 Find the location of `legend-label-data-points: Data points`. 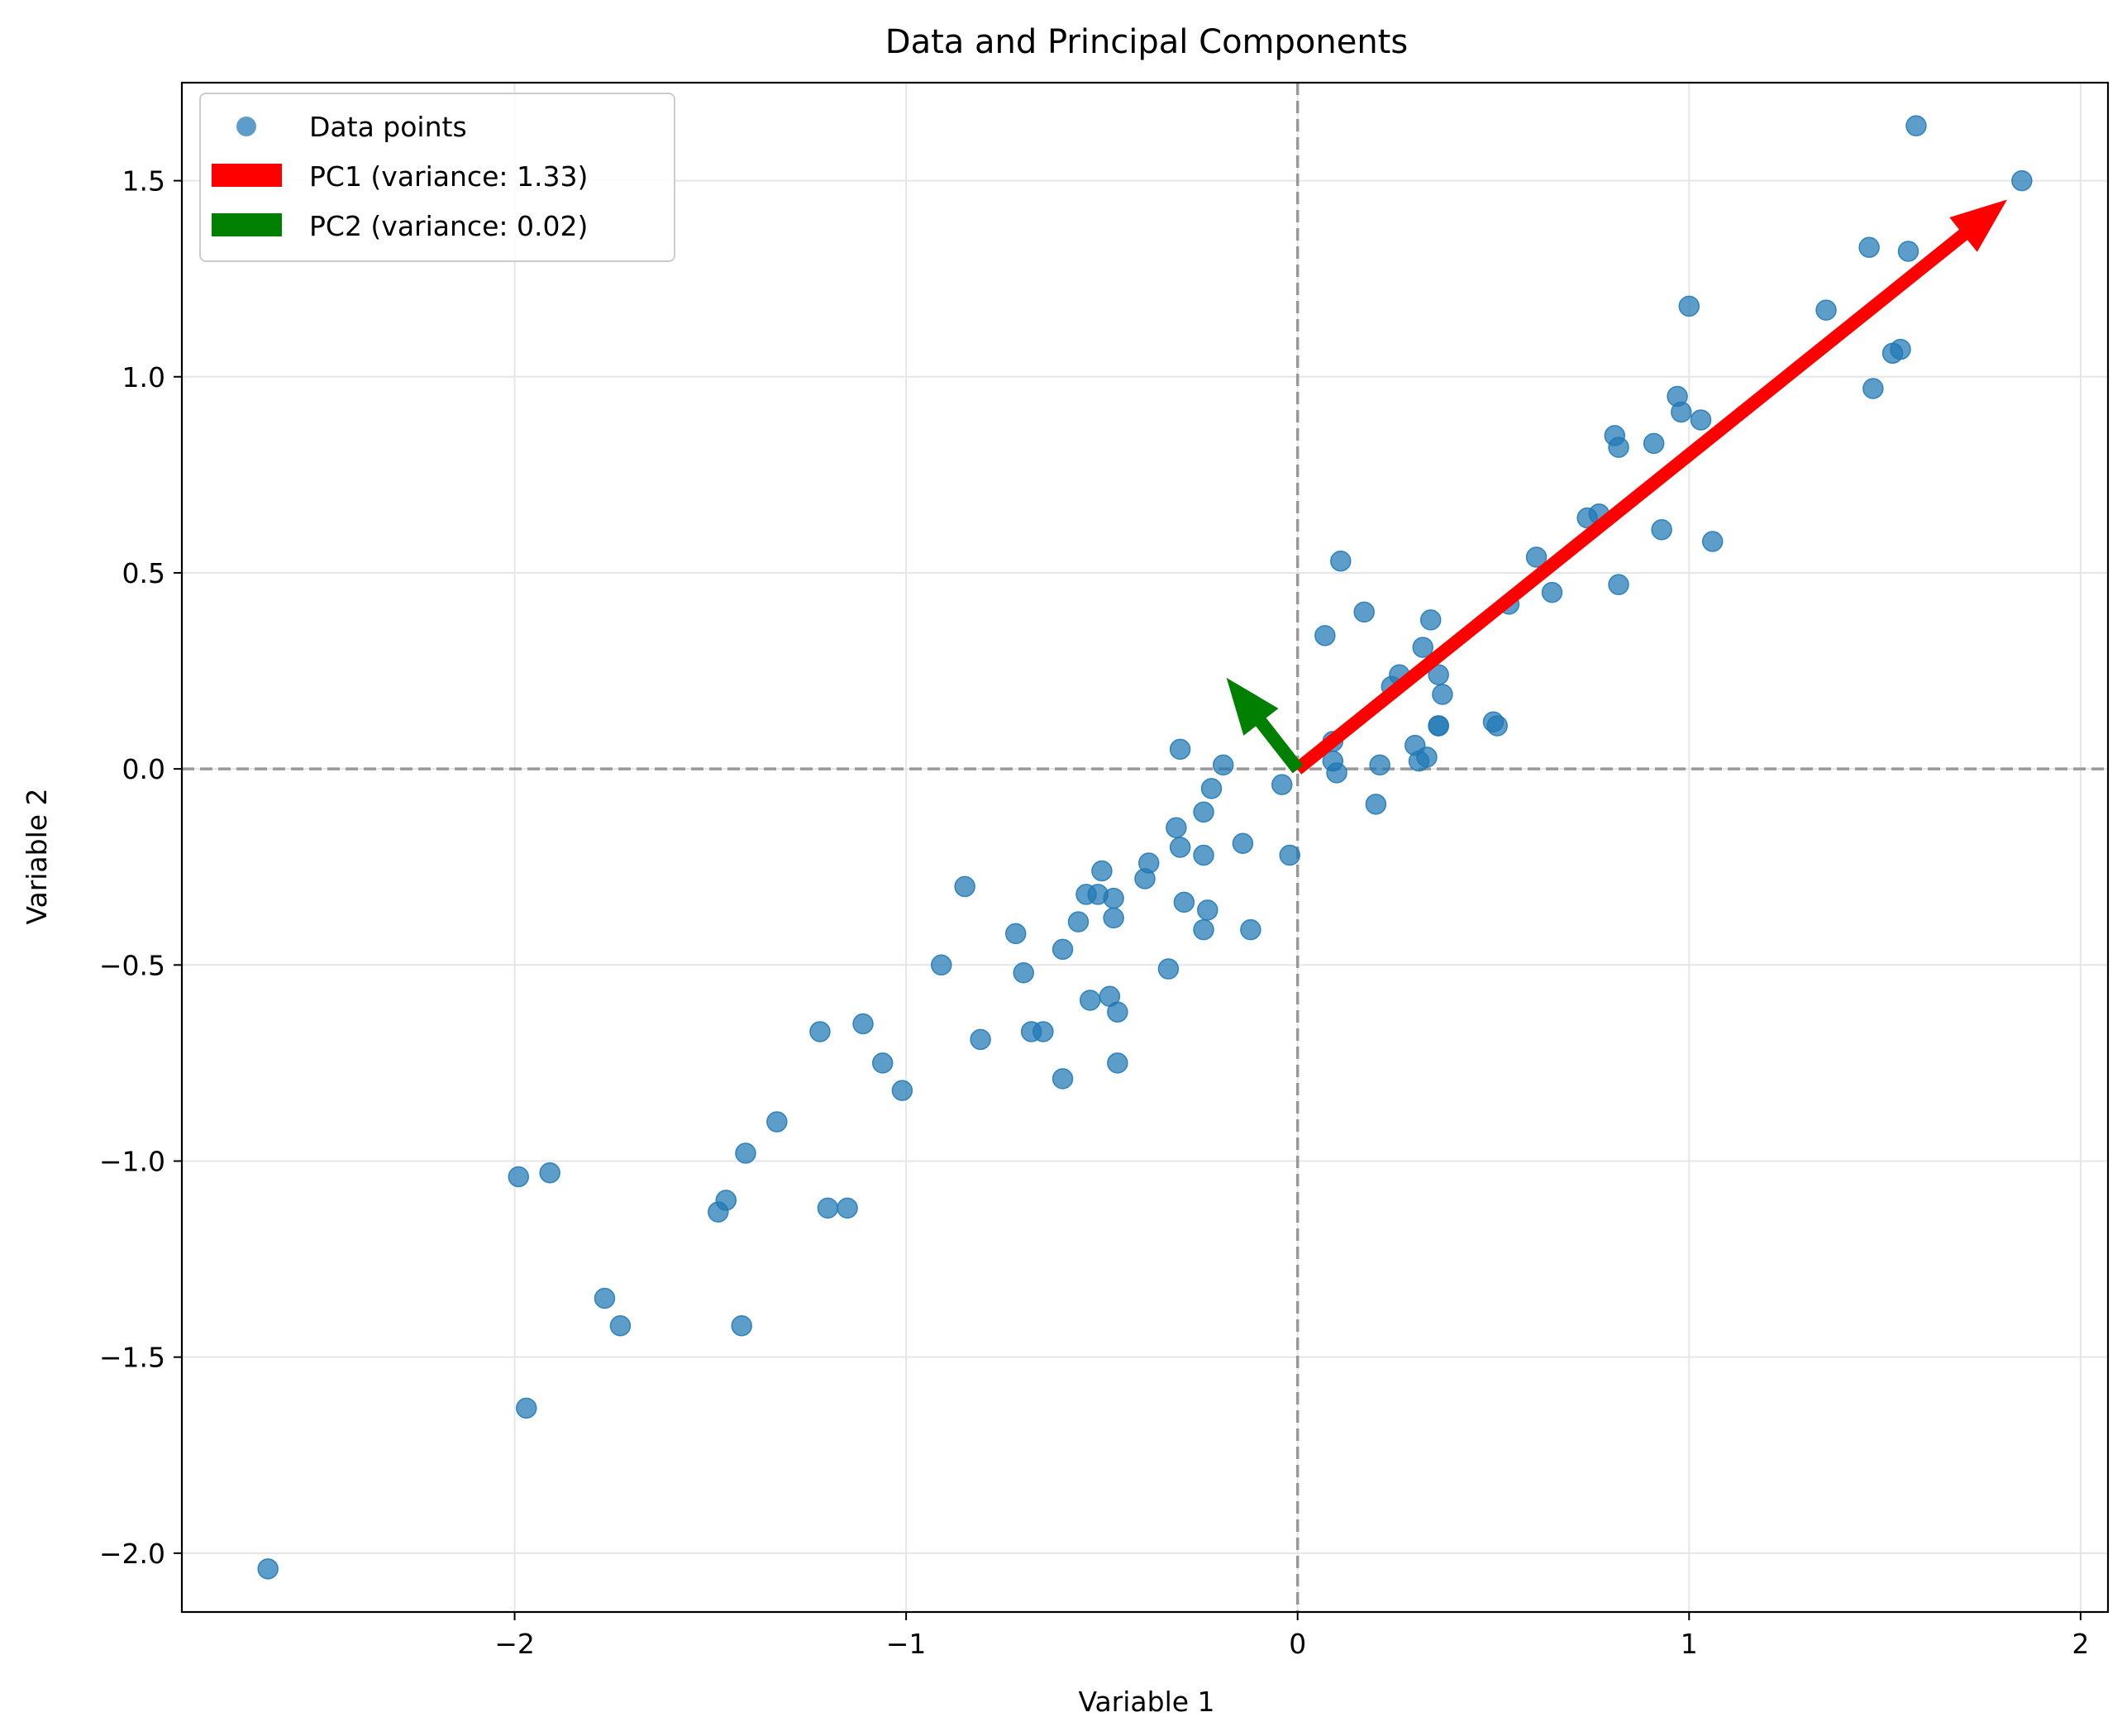

legend-label-data-points: Data points is located at coordinates (388, 127).